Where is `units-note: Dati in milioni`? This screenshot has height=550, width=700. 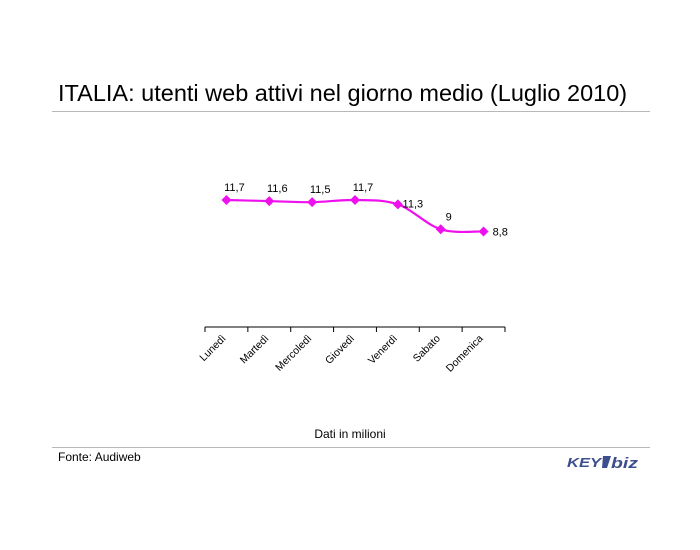 units-note: Dati in milioni is located at coordinates (350, 434).